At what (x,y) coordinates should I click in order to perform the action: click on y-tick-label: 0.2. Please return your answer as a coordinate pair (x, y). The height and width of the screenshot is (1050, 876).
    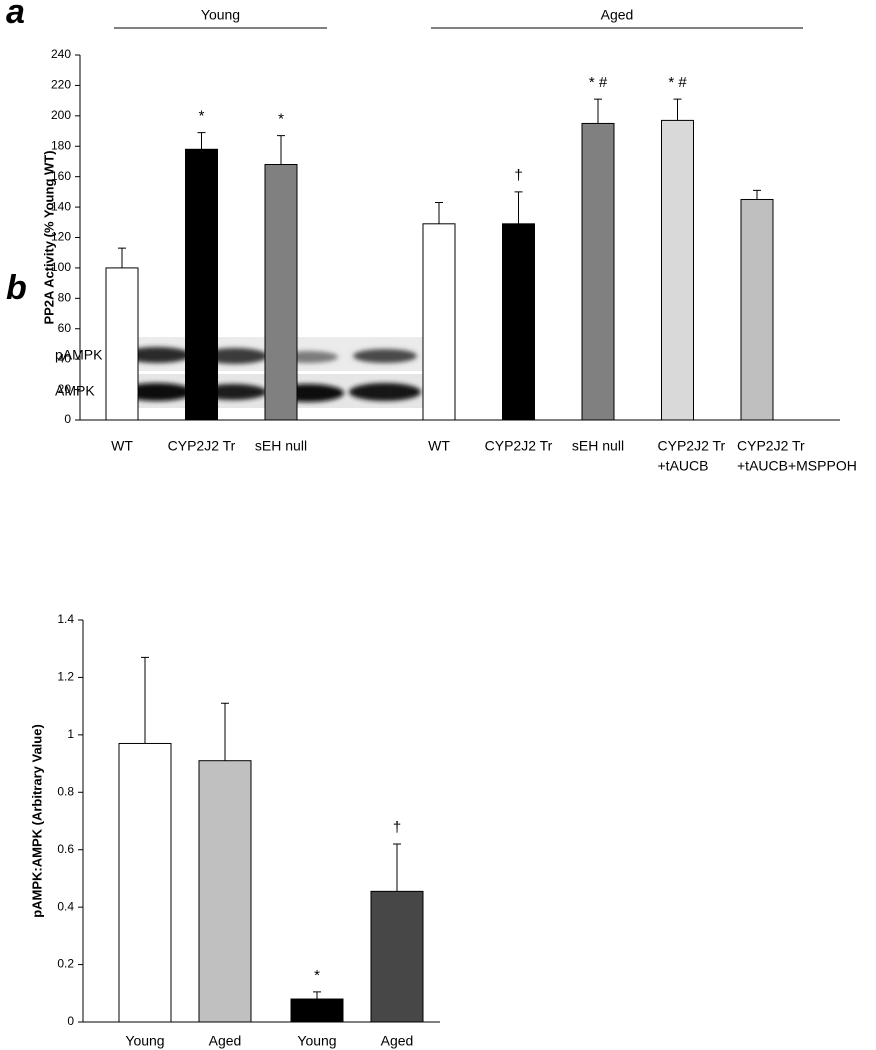
    Looking at the image, I should click on (65, 964).